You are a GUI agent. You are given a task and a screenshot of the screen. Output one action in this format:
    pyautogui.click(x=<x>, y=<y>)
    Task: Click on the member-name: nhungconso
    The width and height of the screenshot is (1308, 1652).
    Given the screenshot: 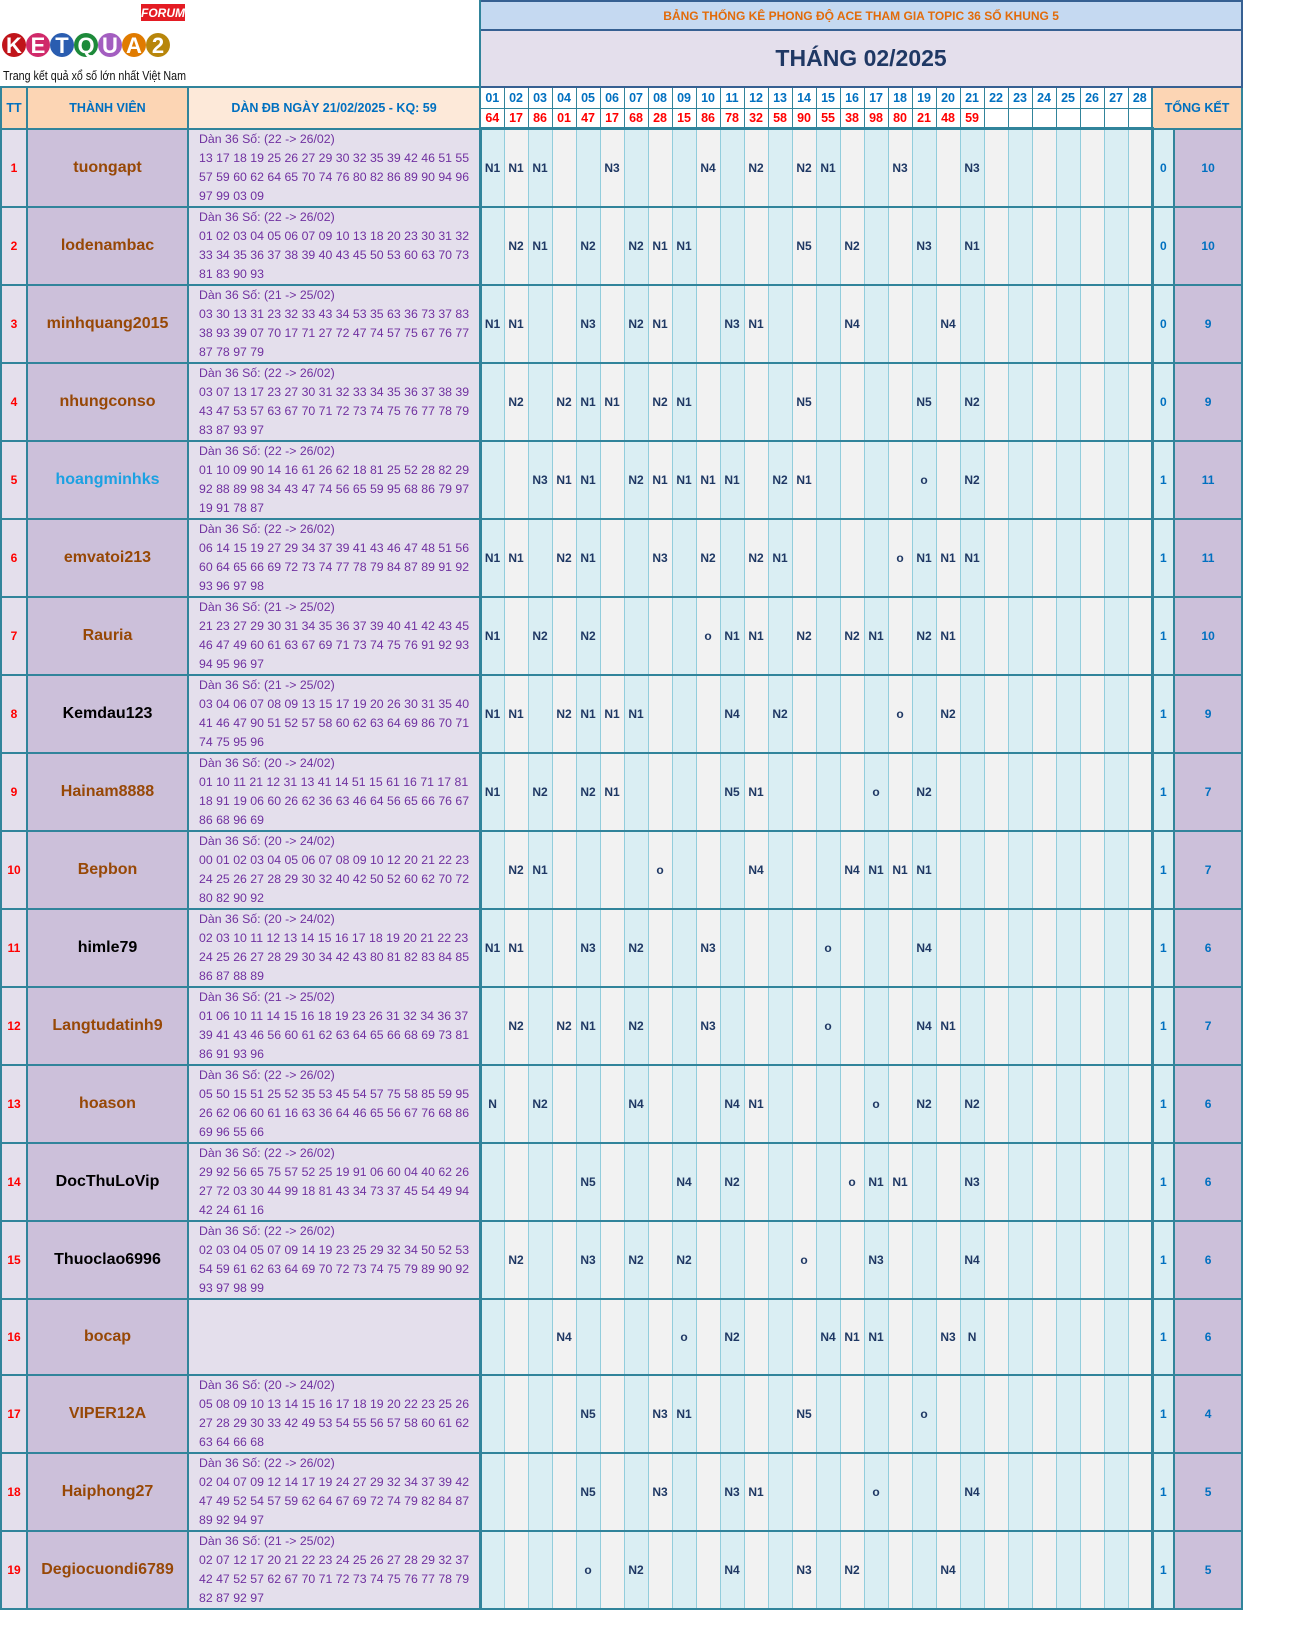 What is the action you would take?
    pyautogui.click(x=107, y=401)
    